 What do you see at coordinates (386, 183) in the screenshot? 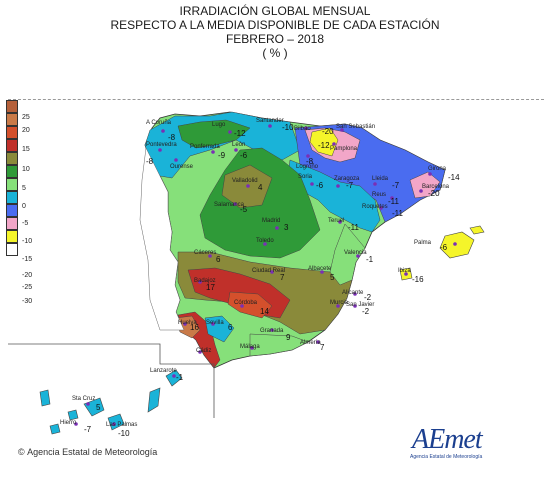
I see `station-lleida: Lleida-7` at bounding box center [386, 183].